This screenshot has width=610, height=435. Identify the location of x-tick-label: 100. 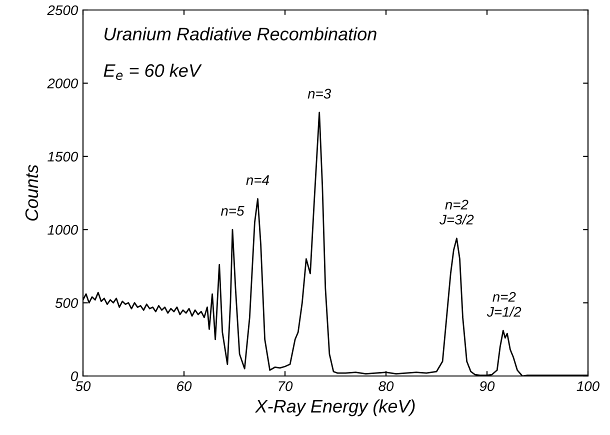
(588, 386).